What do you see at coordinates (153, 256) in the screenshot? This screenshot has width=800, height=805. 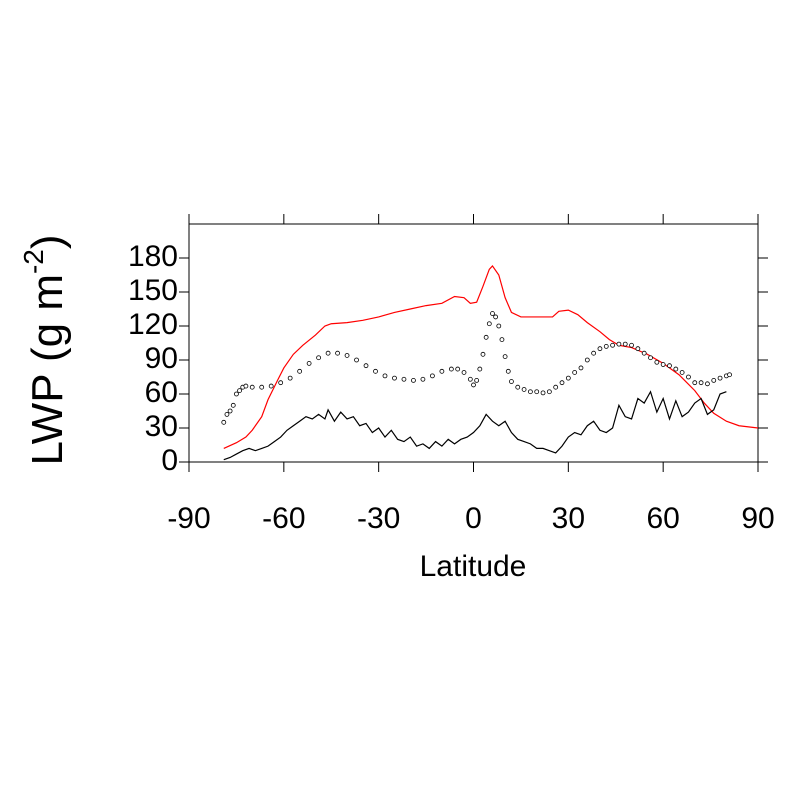 I see `y-tick-label: 180` at bounding box center [153, 256].